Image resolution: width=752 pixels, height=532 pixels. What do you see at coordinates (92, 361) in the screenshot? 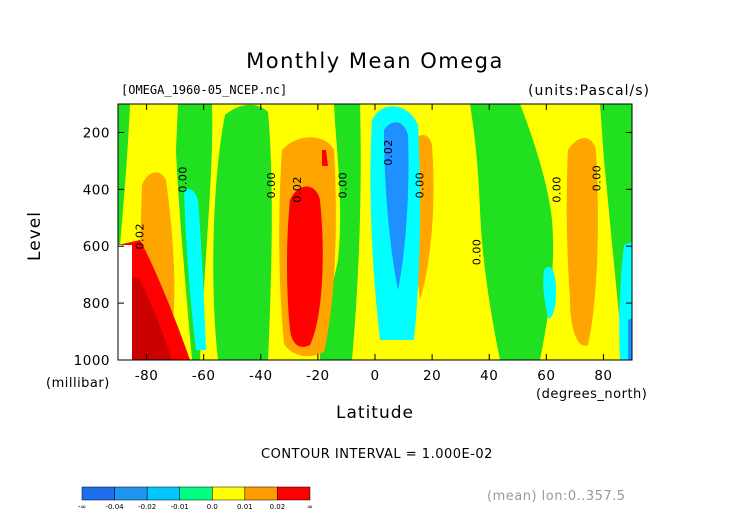
I see `y-tick-label: 1000` at bounding box center [92, 361].